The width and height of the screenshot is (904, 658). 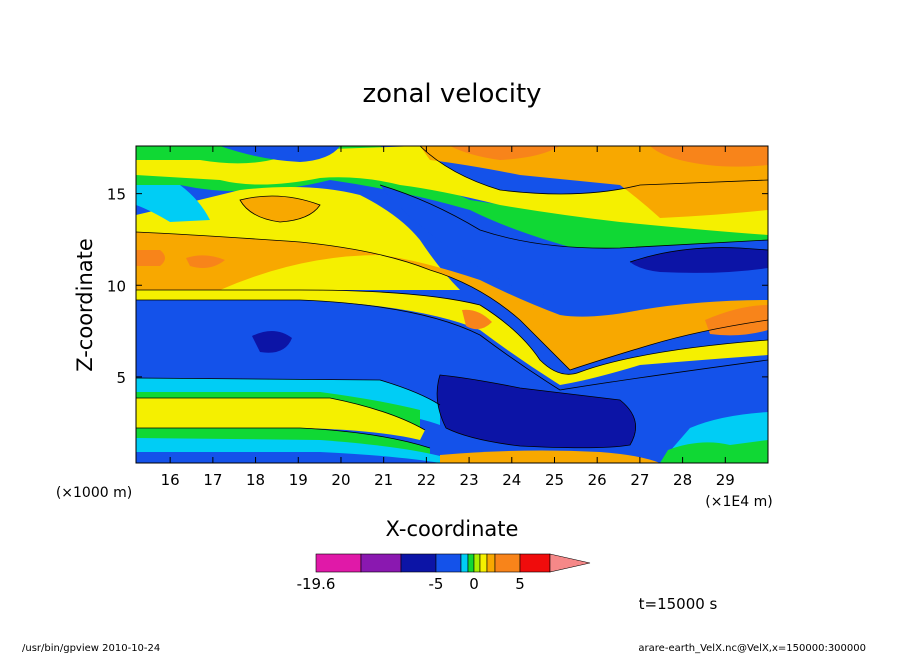 I want to click on contour-band-cyan-left, so click(x=173, y=203).